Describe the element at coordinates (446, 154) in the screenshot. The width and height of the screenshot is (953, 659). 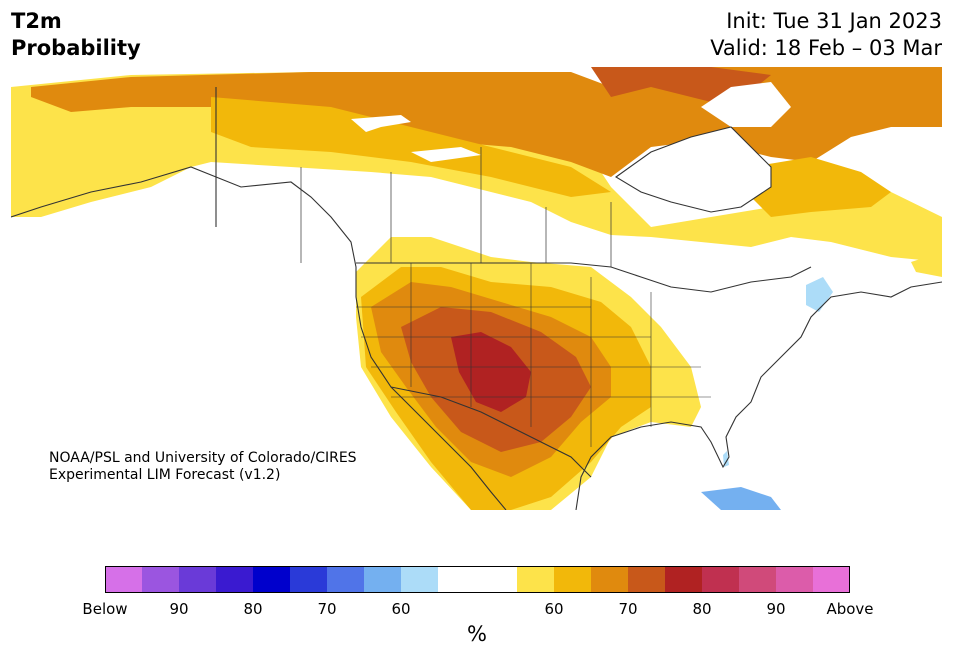
I see `lake-great-slave` at that location.